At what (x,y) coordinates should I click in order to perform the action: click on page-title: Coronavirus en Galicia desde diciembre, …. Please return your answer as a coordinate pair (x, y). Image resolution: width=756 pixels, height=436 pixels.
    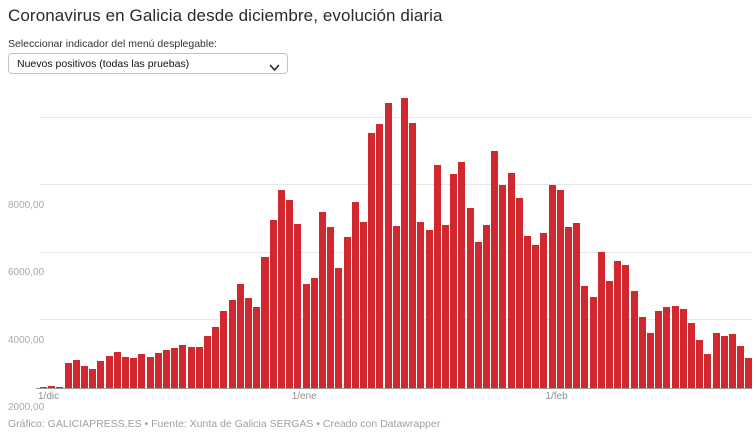
    Looking at the image, I should click on (225, 15).